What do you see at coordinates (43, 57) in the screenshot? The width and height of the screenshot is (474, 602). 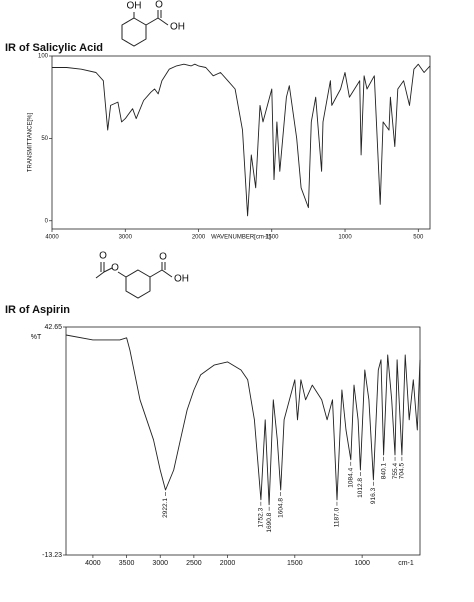 I see `y-tick-label: 100` at bounding box center [43, 57].